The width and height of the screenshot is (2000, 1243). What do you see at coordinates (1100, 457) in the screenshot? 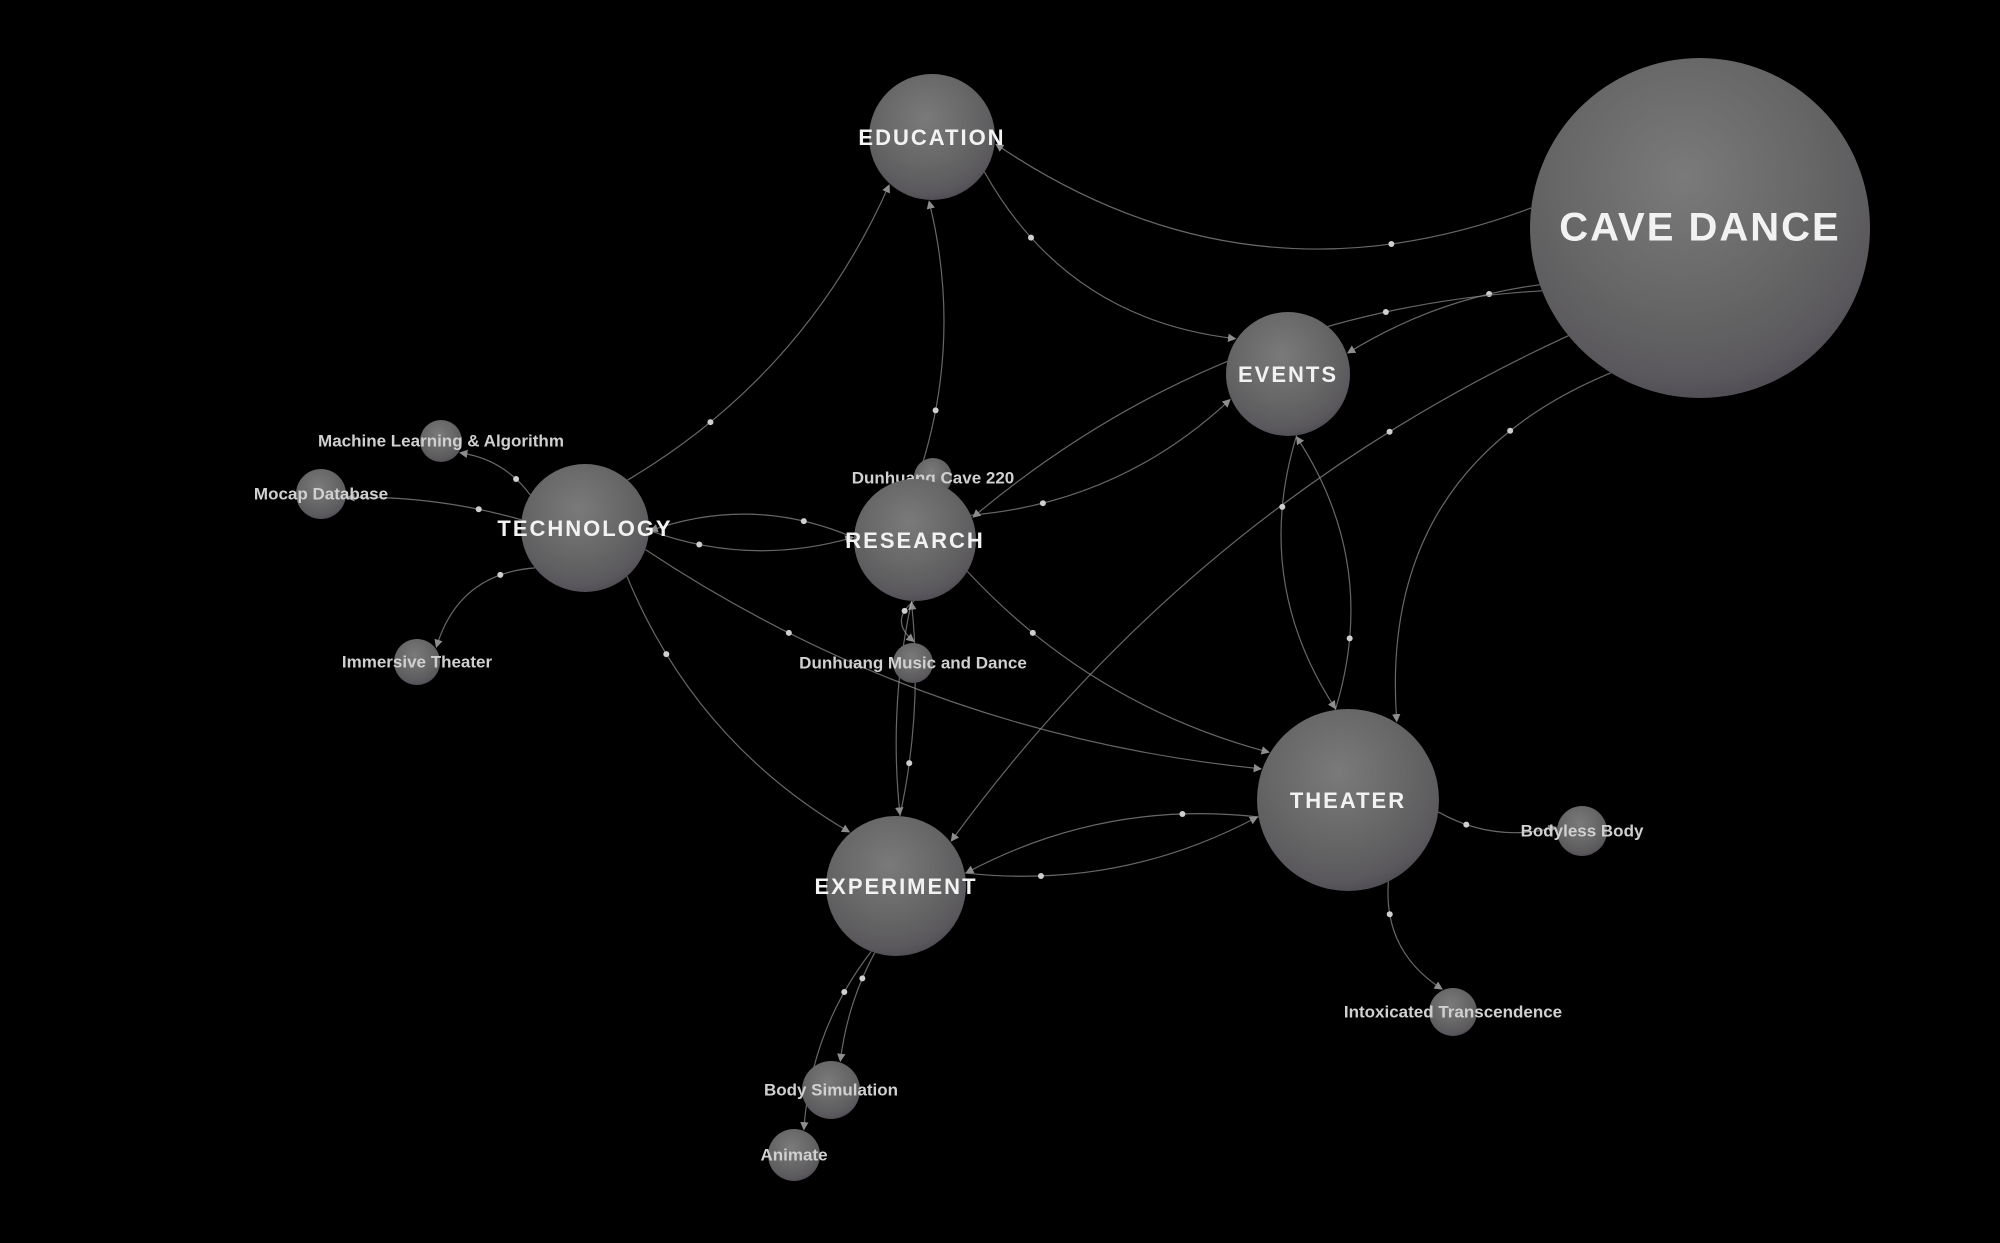
I see `edge-research-to-events` at bounding box center [1100, 457].